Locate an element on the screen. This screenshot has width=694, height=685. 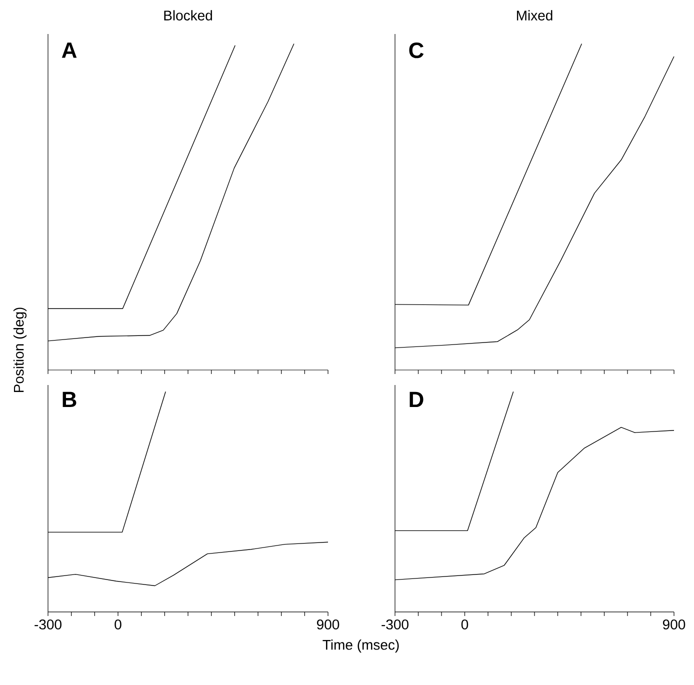
chart-title: Blocked is located at coordinates (188, 15).